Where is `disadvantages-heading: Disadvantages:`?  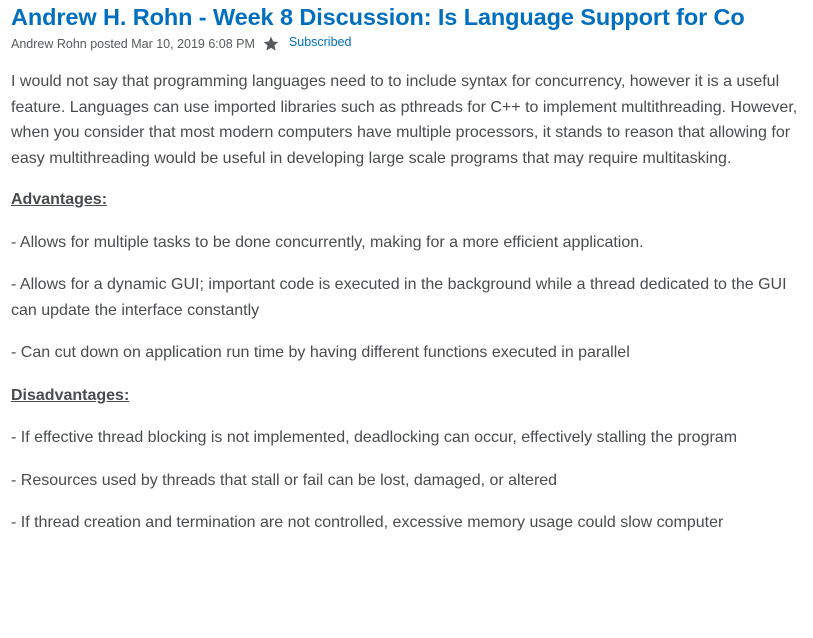 disadvantages-heading: Disadvantages: is located at coordinates (70, 395).